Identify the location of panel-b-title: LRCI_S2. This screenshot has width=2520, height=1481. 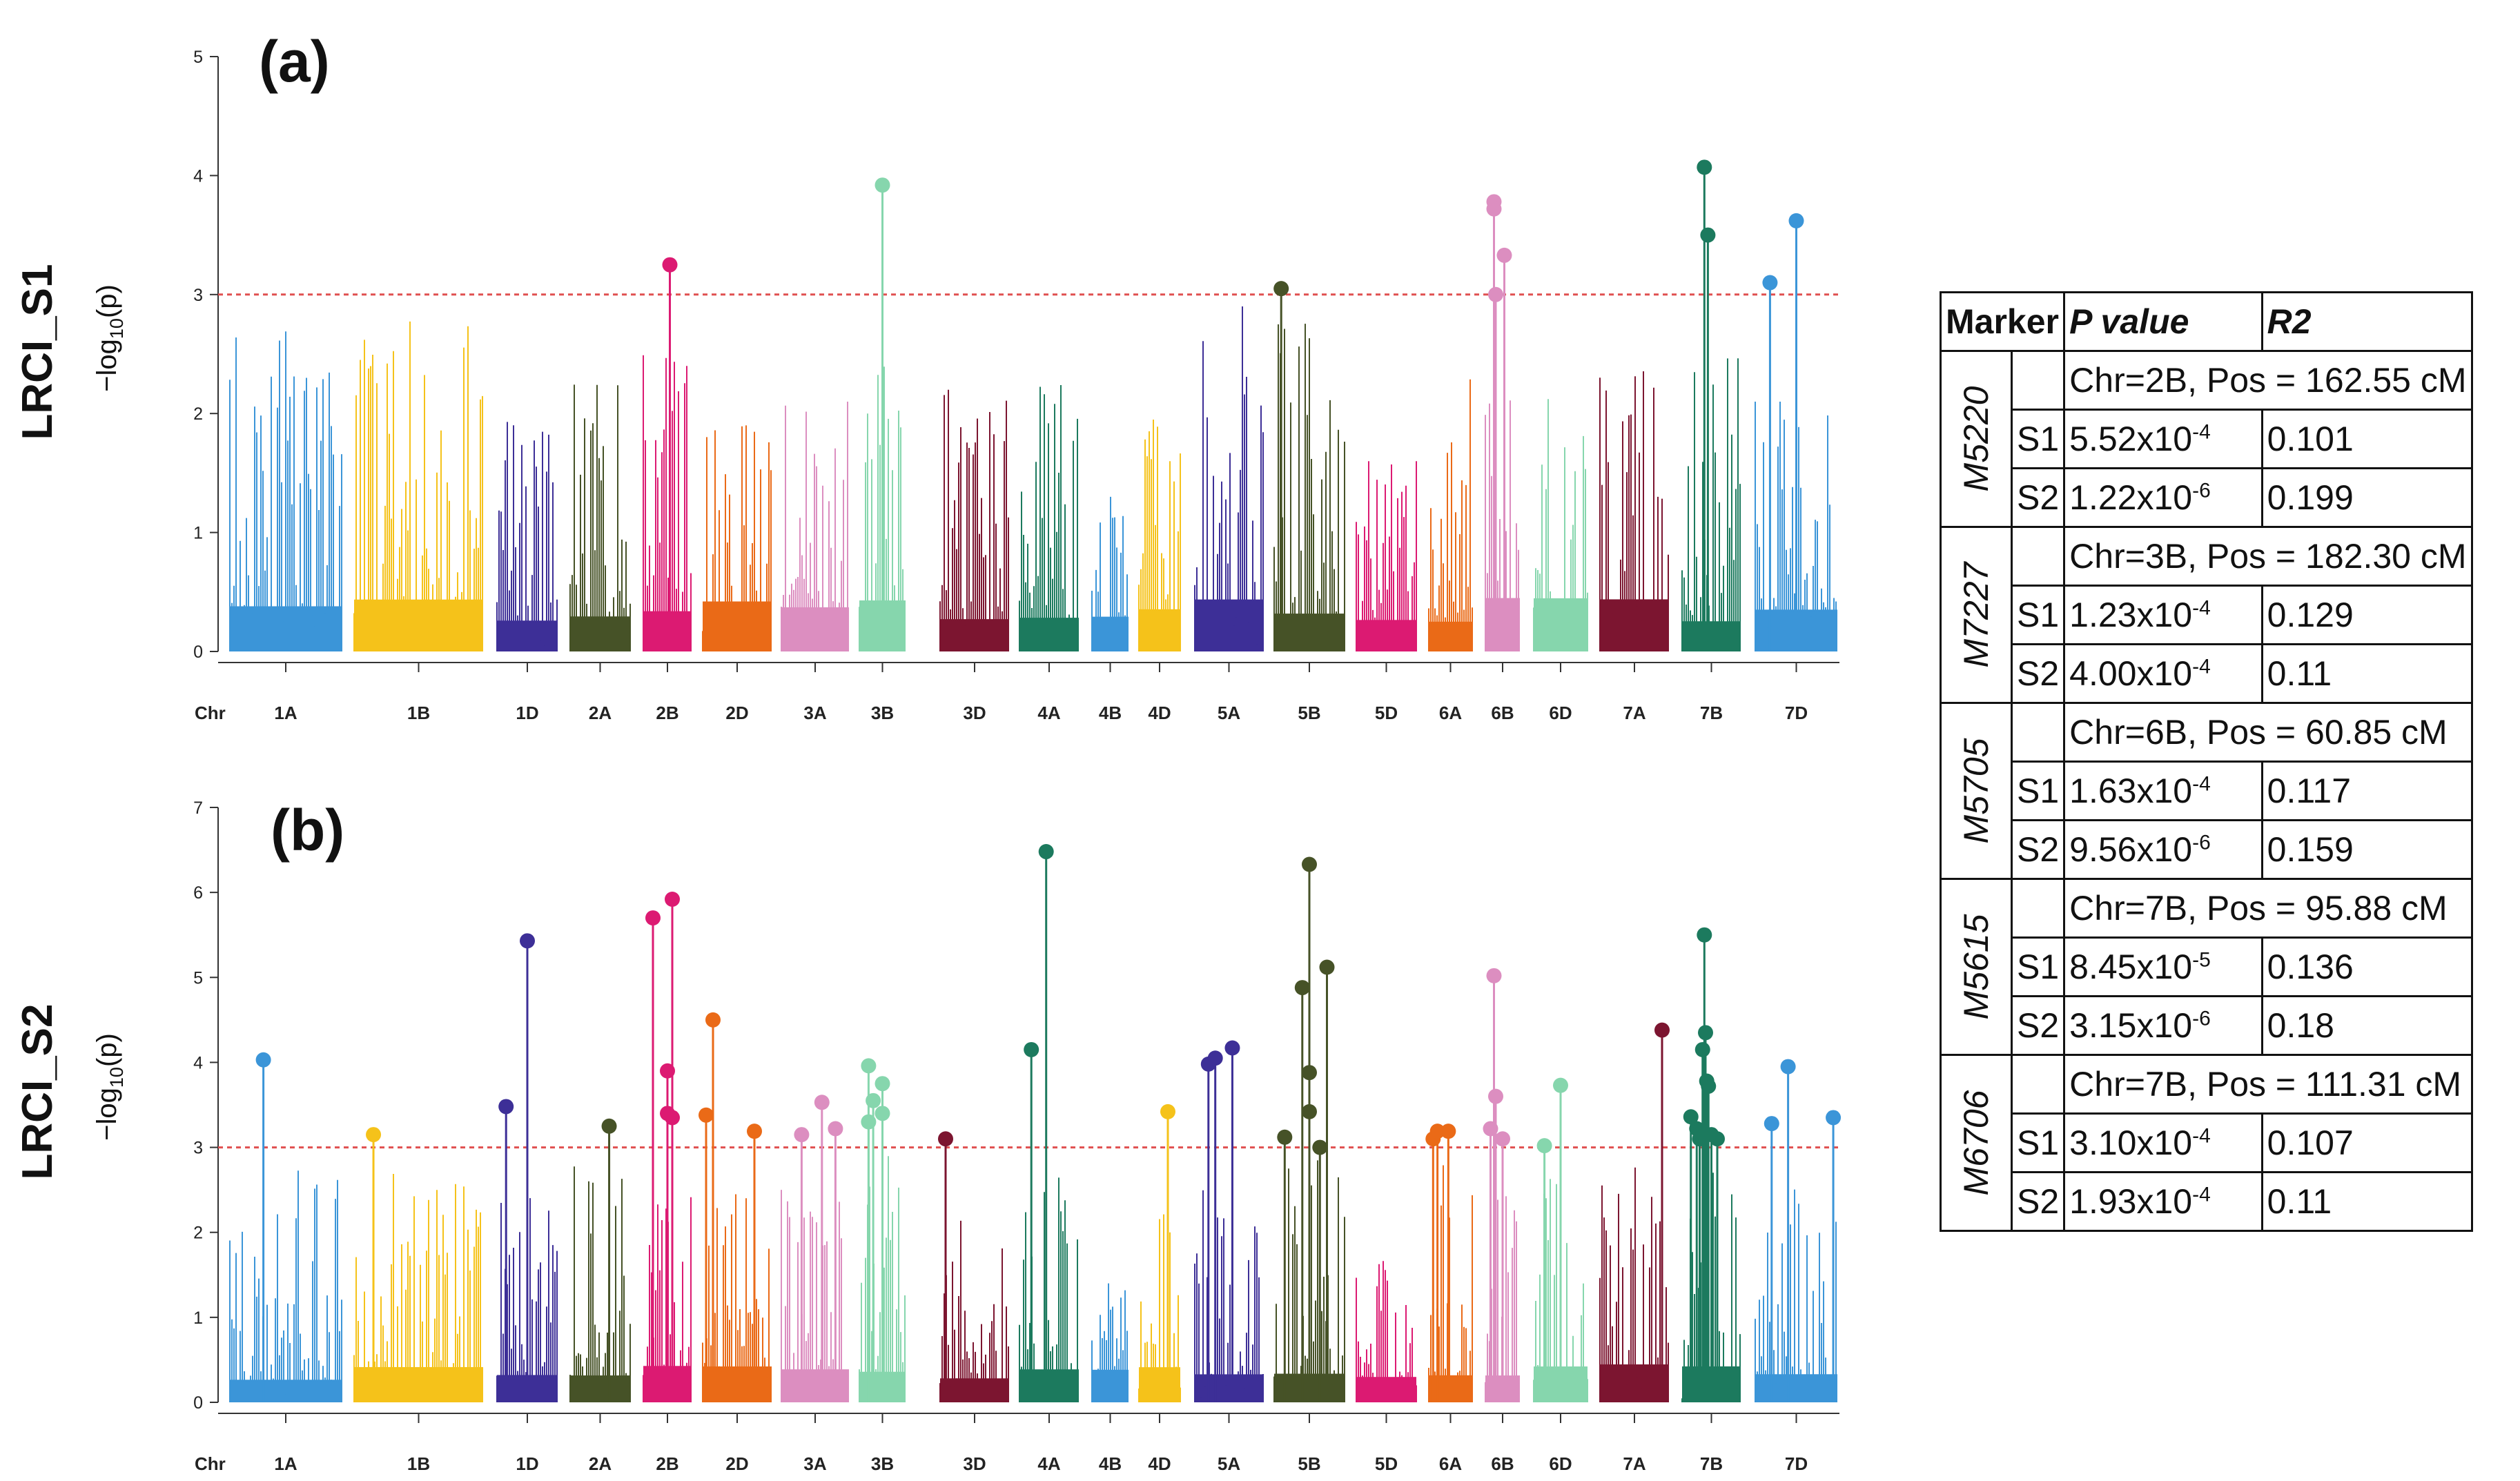
(37, 1092).